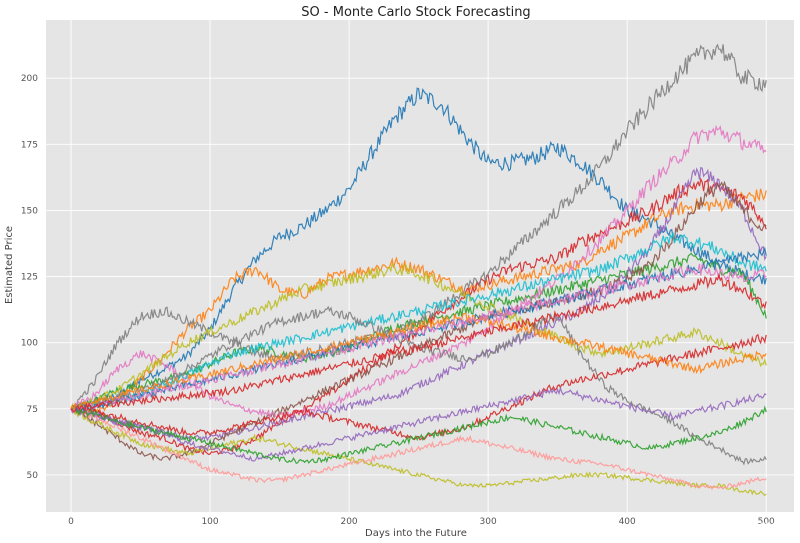 This screenshot has width=800, height=543. Describe the element at coordinates (712, 526) in the screenshot. I see `watermark-text: CSDN @卖山楂呀prss` at that location.